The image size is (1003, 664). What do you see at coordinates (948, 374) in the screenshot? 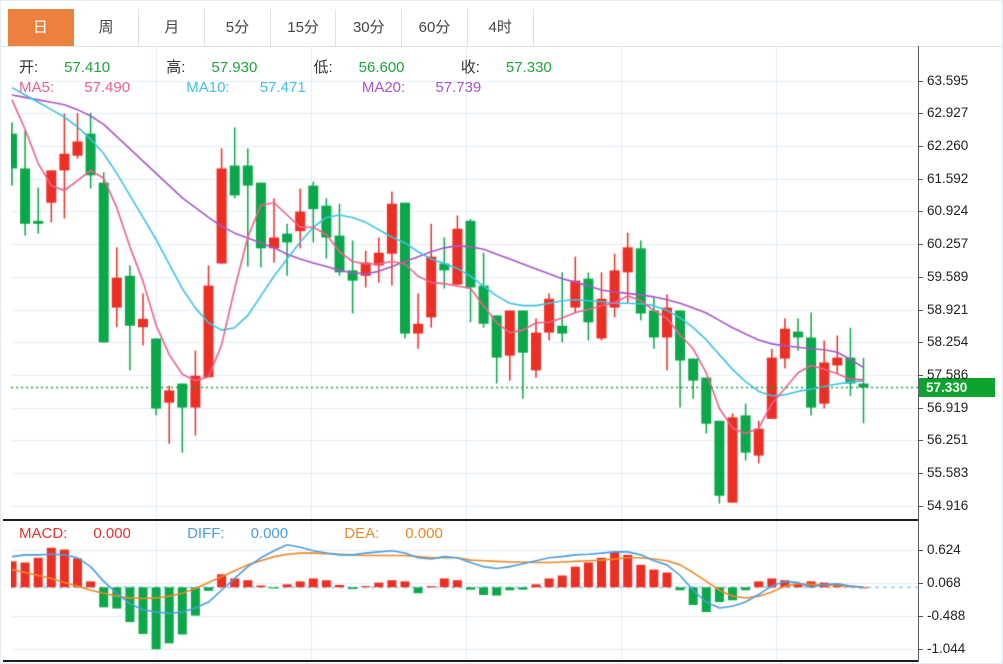
I see `price-axis-label: 57.586` at bounding box center [948, 374].